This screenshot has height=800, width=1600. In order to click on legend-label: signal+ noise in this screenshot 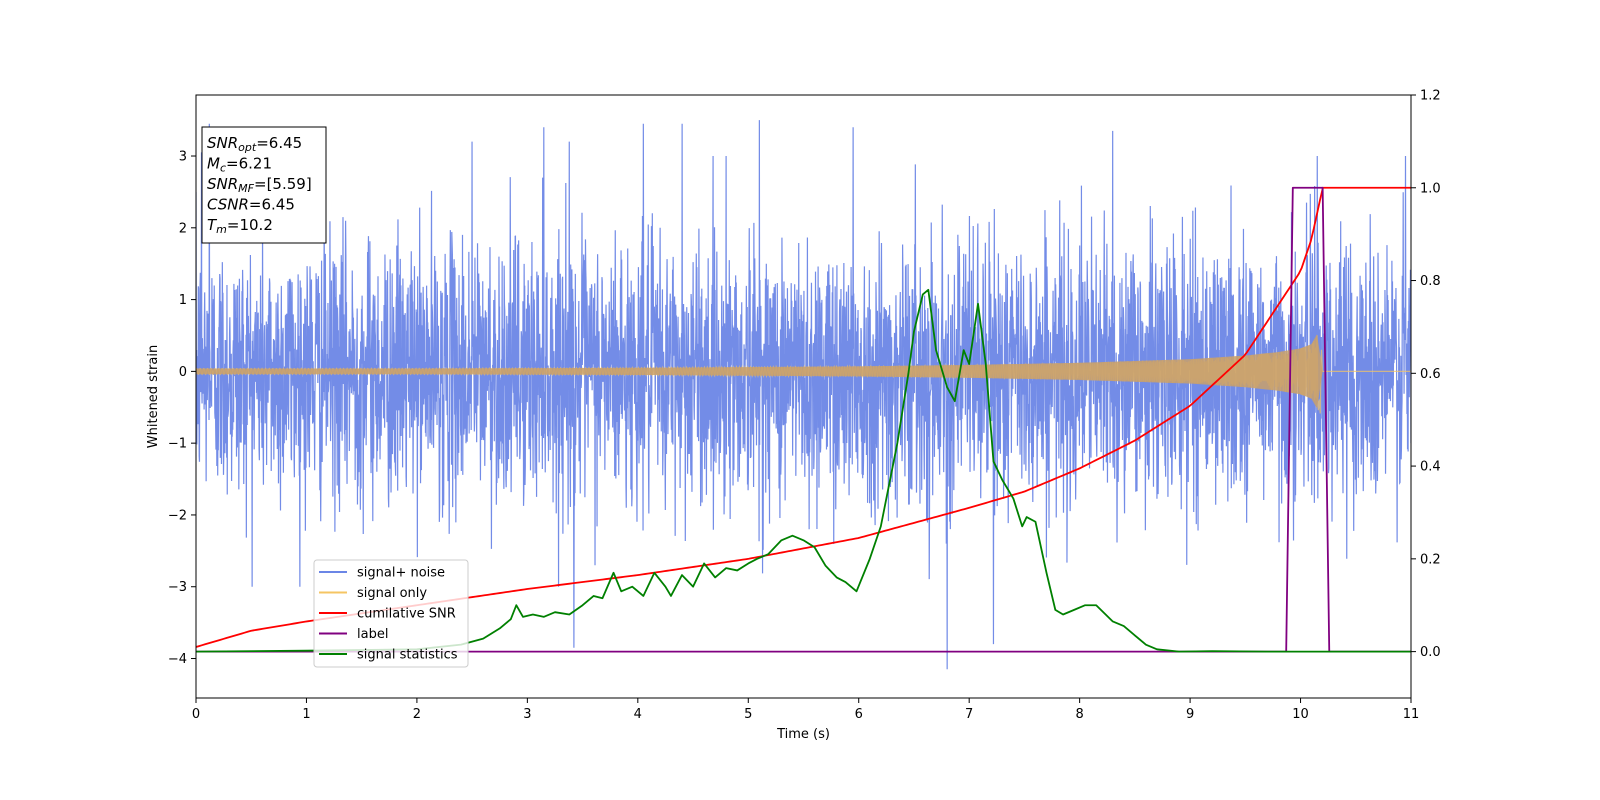, I will do `click(401, 573)`.